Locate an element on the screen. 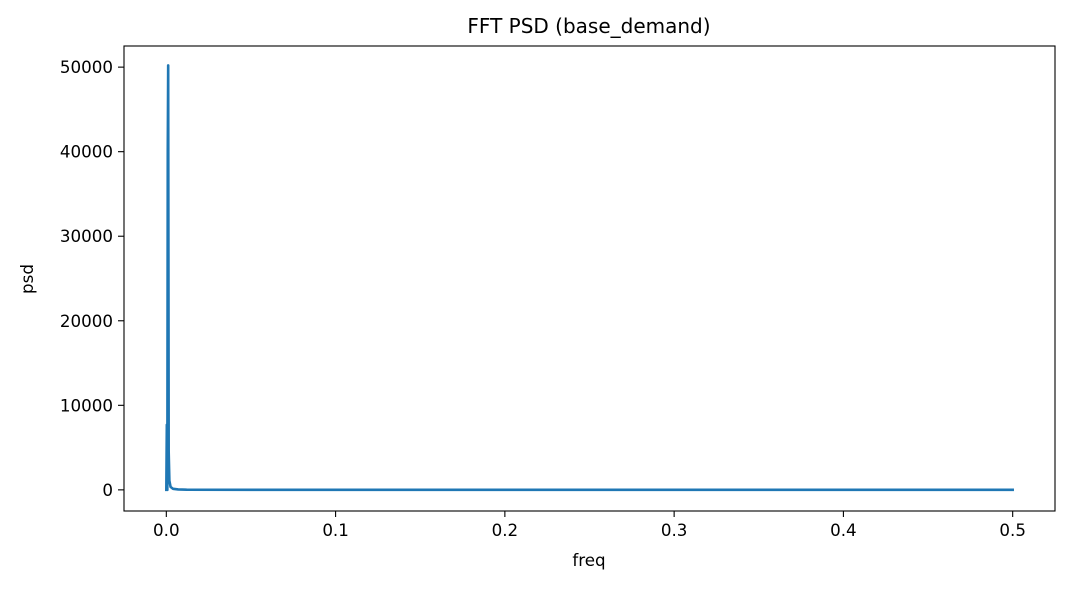 The height and width of the screenshot is (590, 1069). x-tick-label: 0.4 is located at coordinates (843, 530).